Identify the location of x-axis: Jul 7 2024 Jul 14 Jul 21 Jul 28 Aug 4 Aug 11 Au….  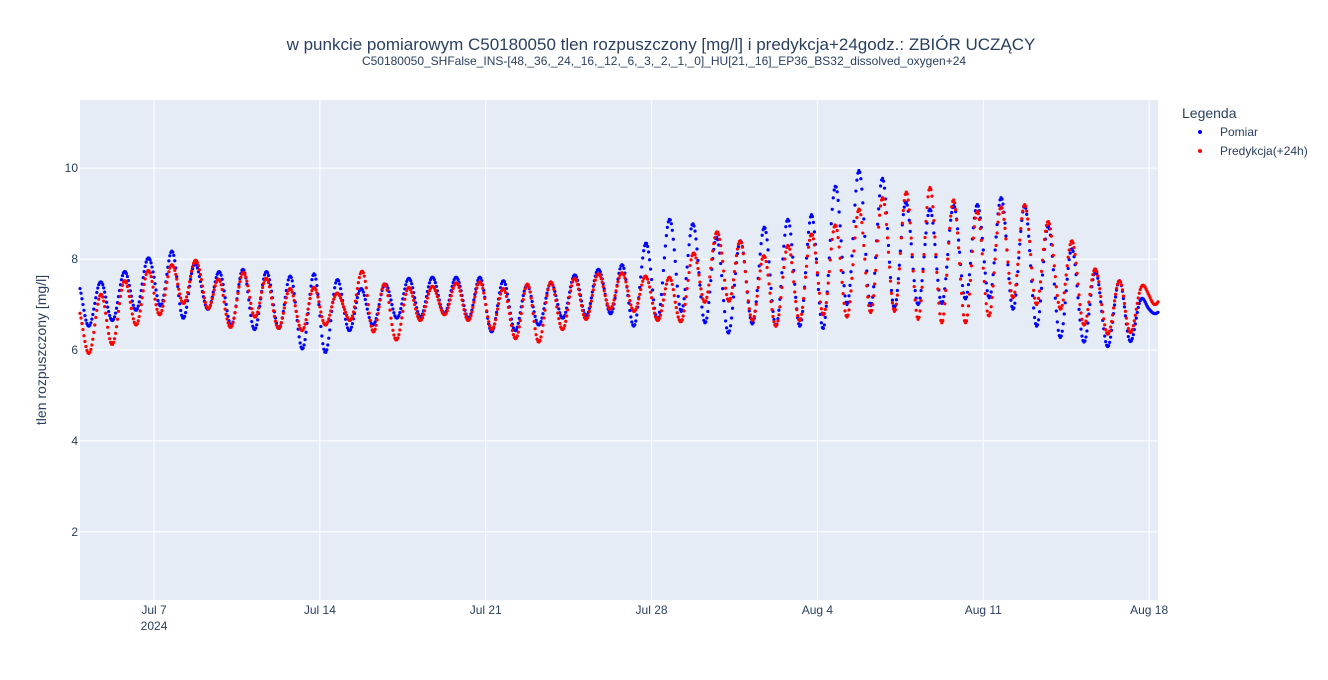
(655, 618).